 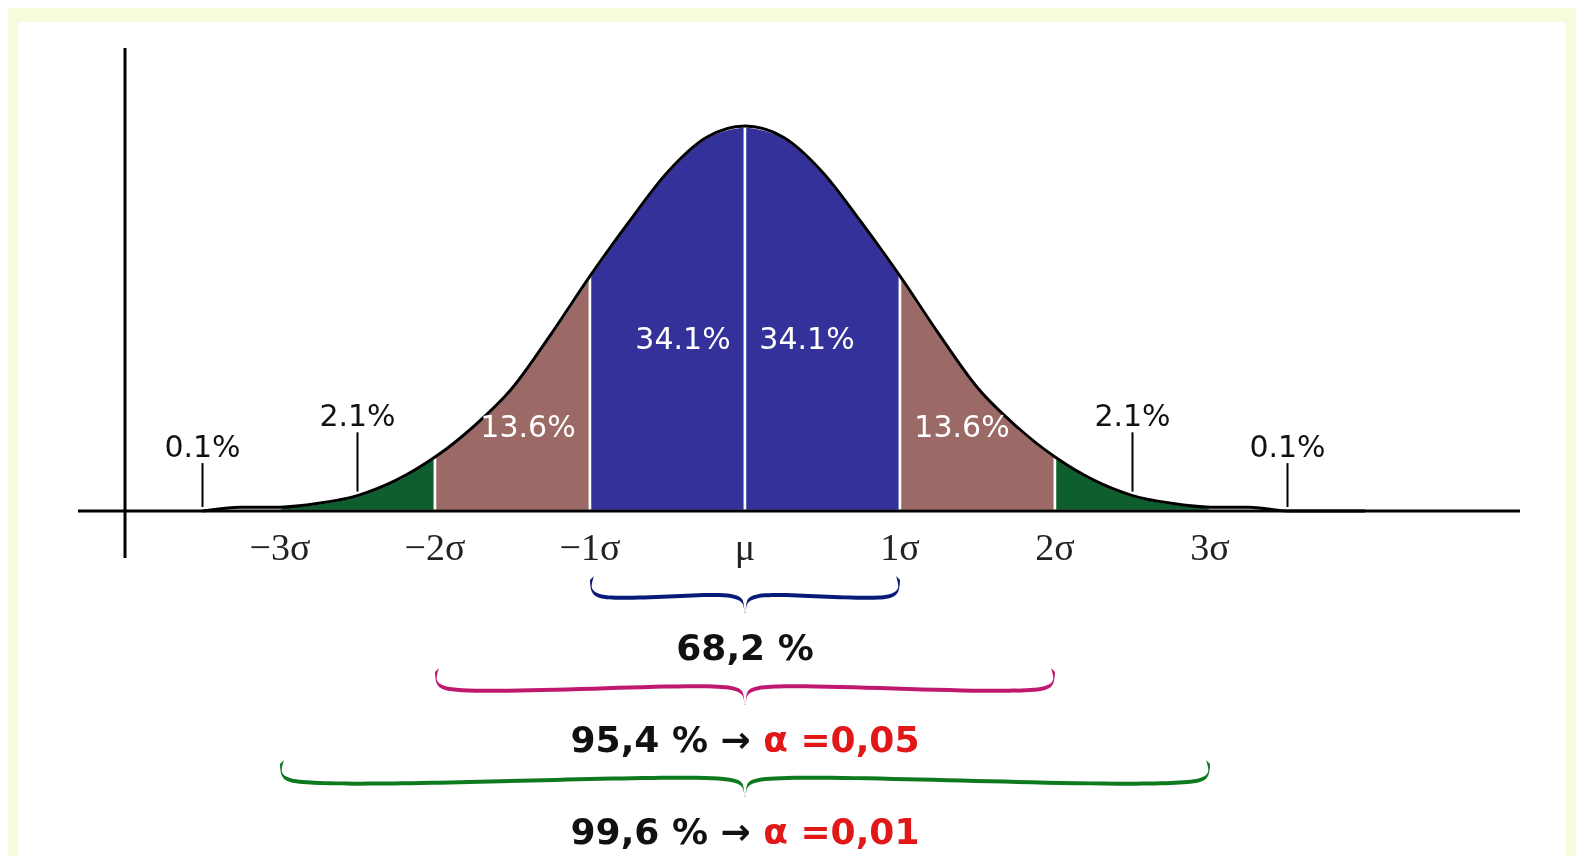 I want to click on x-tick-label: 1σ, so click(x=900, y=547).